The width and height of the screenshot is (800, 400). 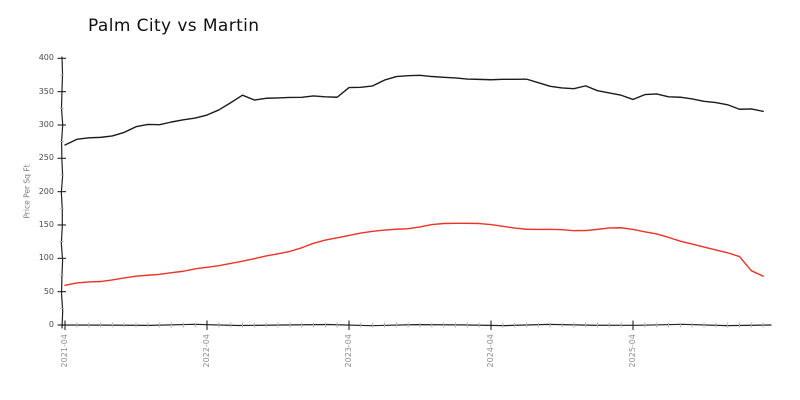 I want to click on x-tick-label: 2021-04, so click(x=64, y=351).